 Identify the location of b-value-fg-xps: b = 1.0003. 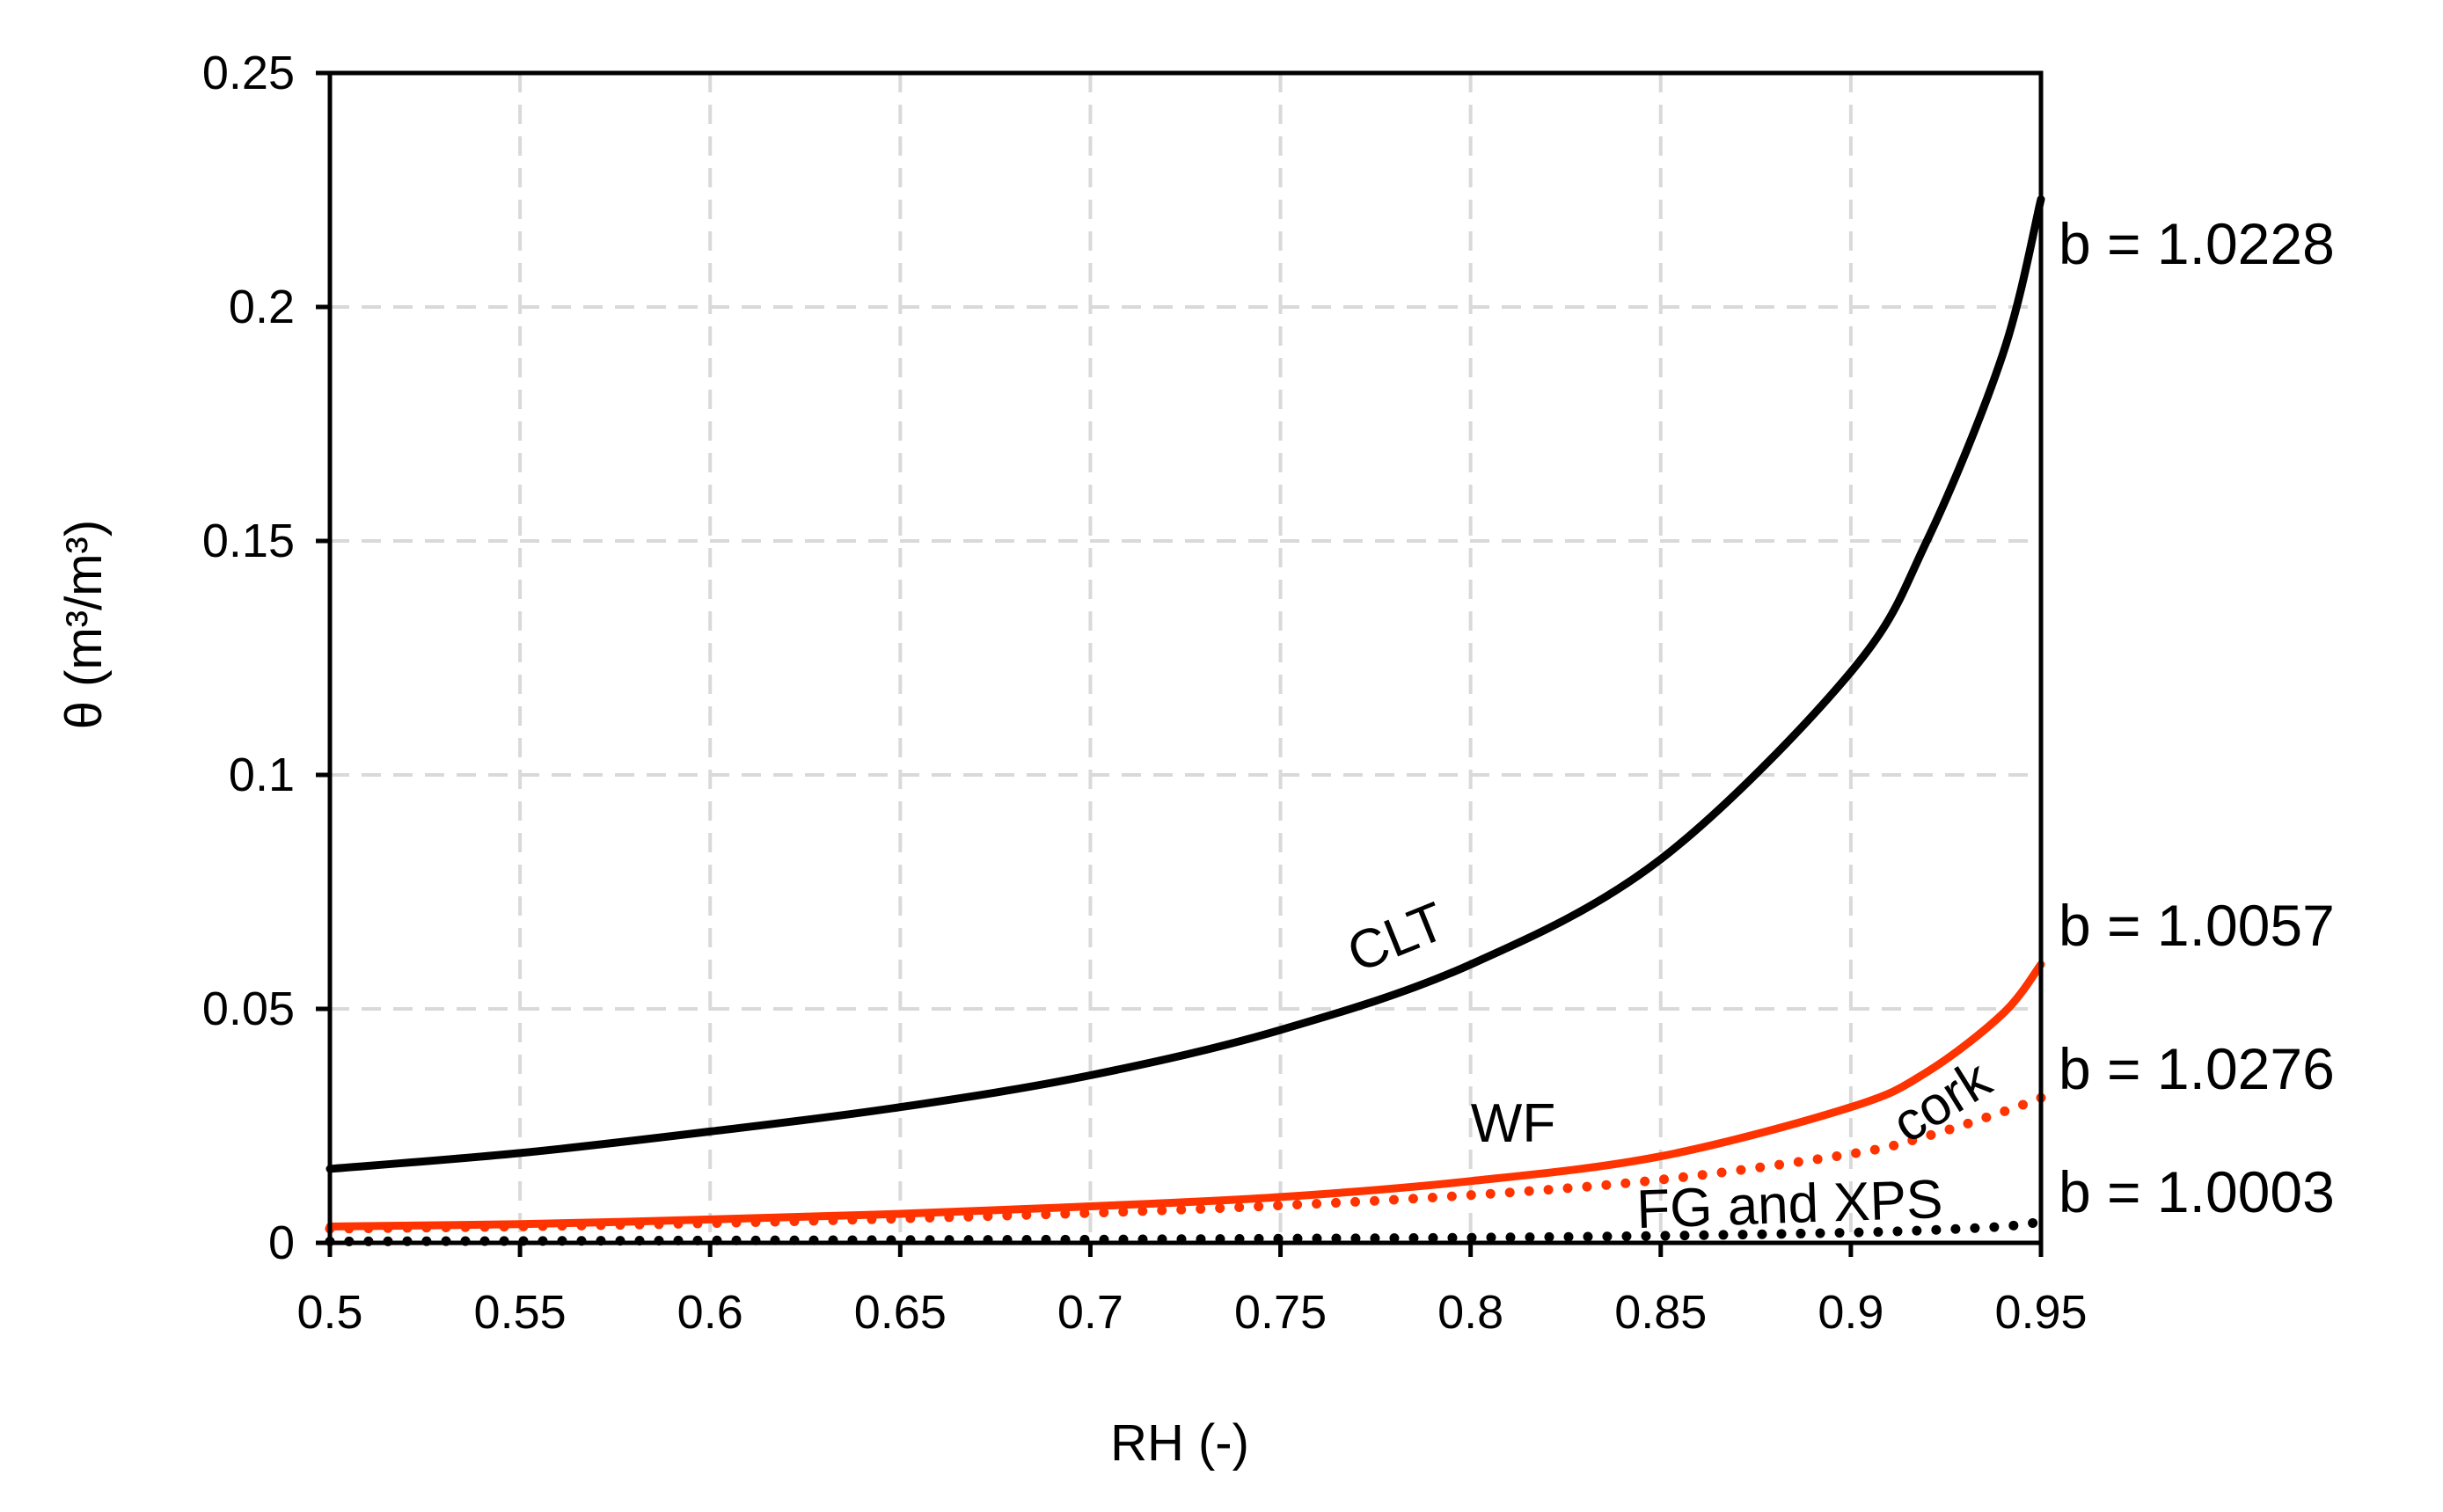
(2197, 1191).